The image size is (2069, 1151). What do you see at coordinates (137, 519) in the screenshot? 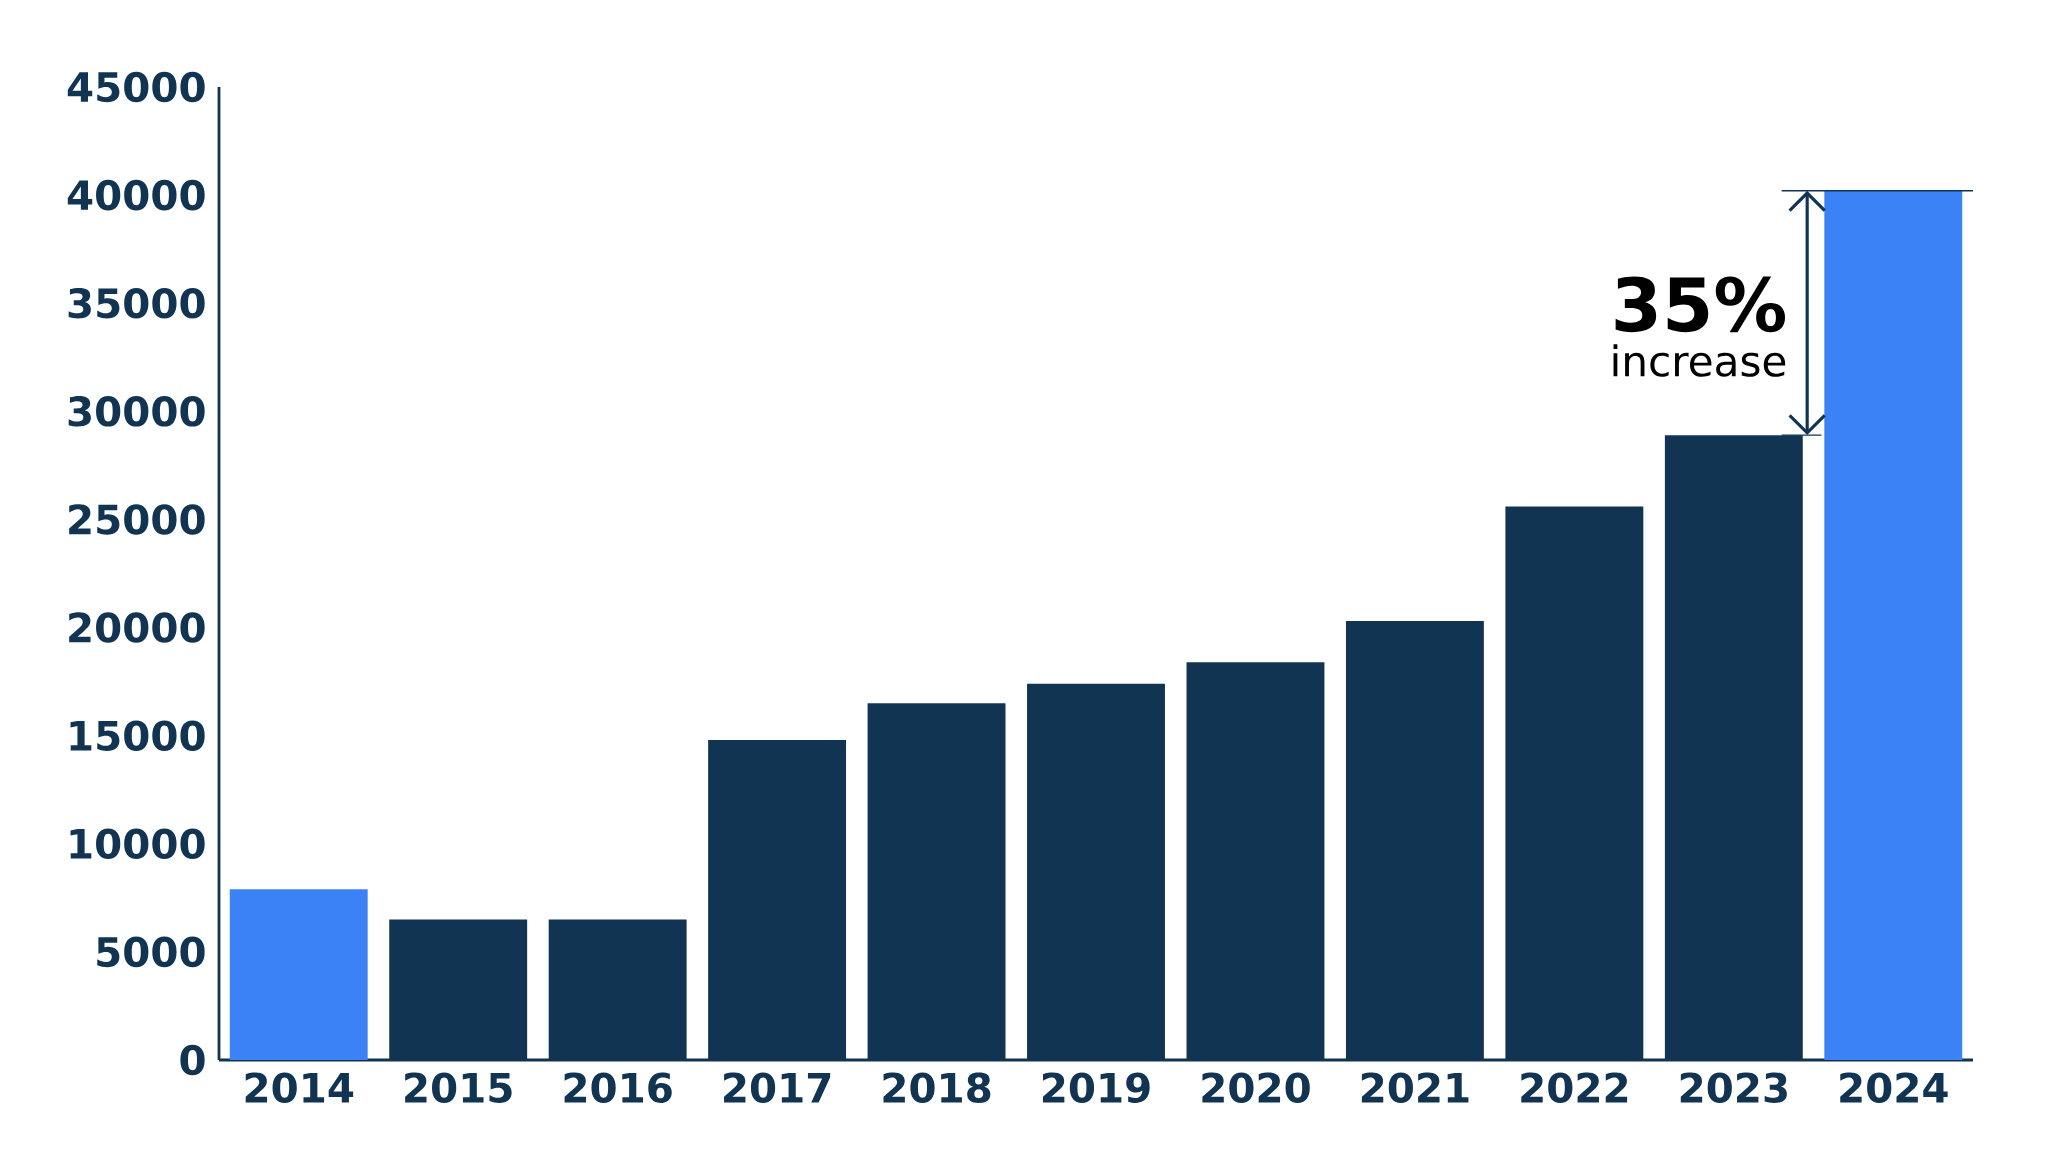
I see `y-tick-label: 25000` at bounding box center [137, 519].